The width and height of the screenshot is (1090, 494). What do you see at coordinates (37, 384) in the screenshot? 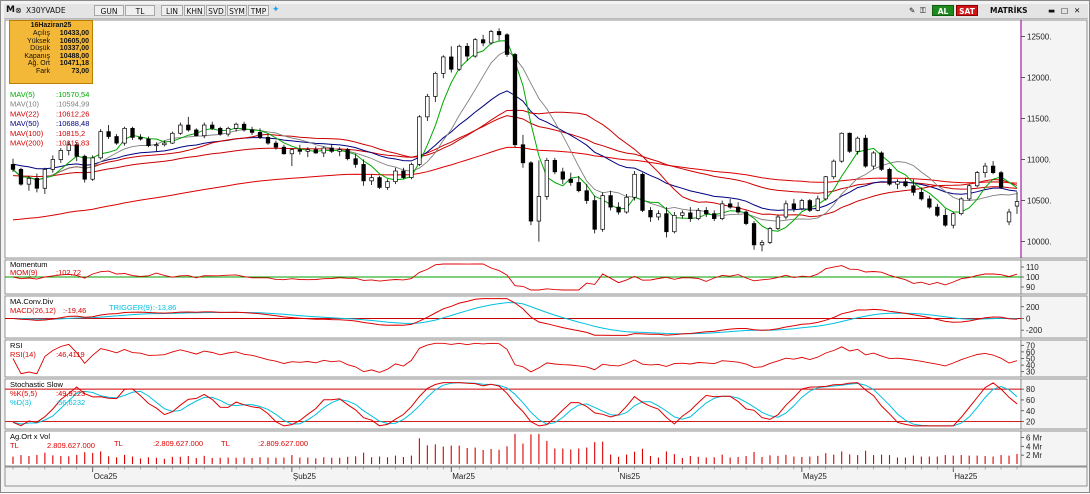
I see `stochastic-title: Stochastic Slow` at bounding box center [37, 384].